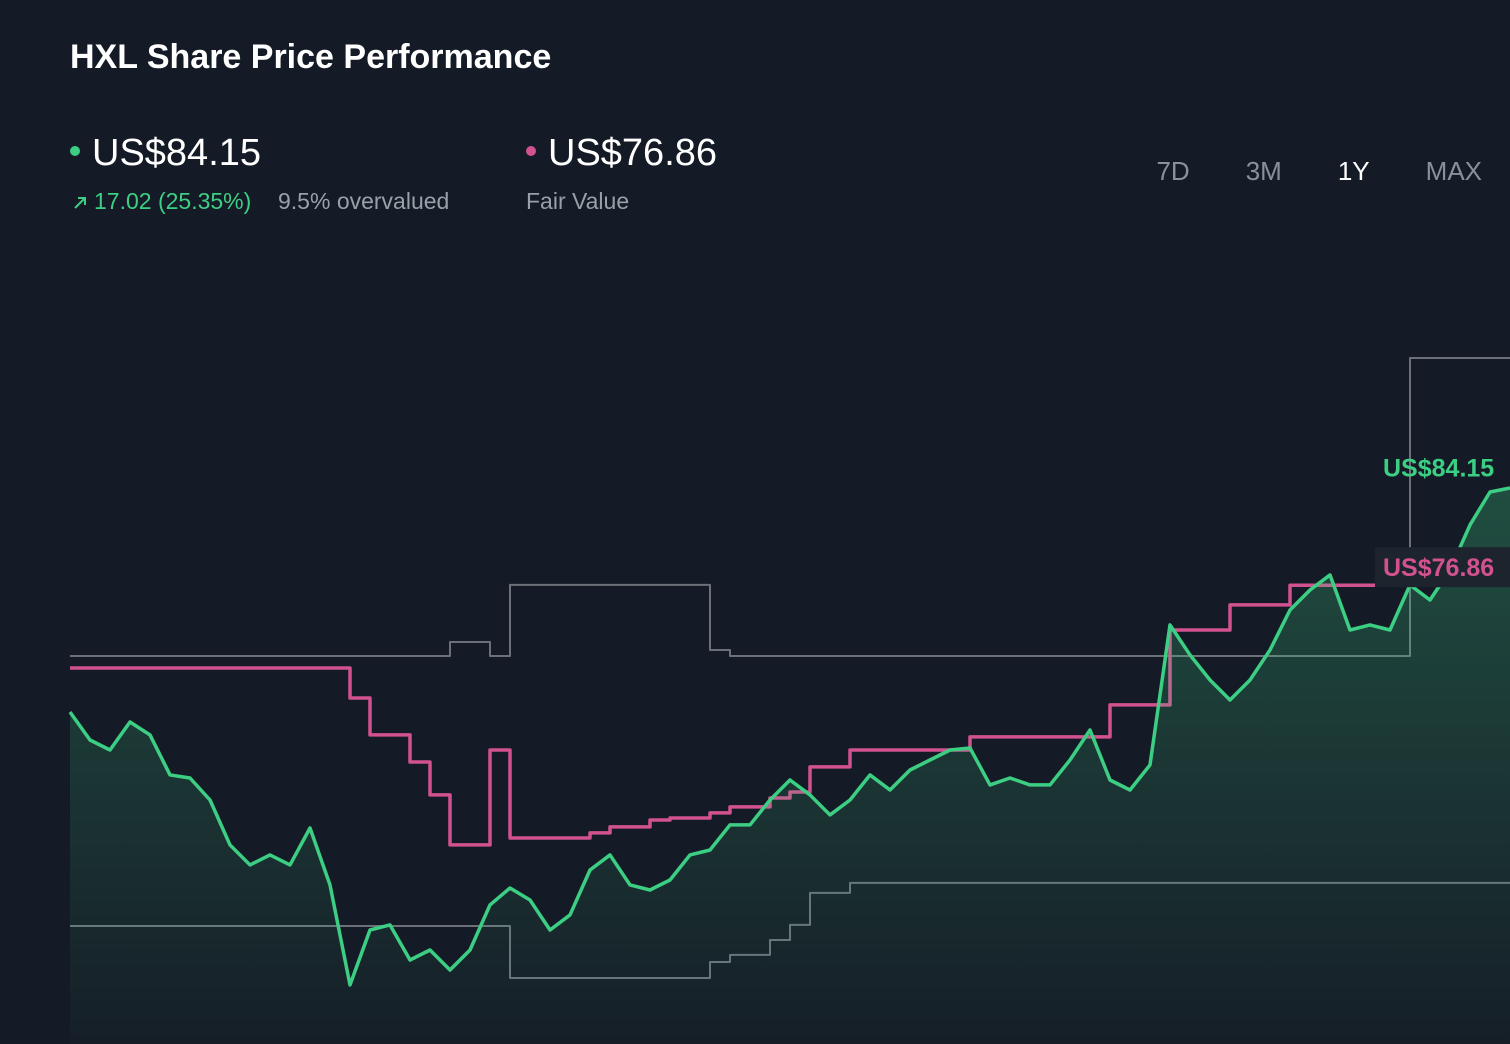  I want to click on up-arrow, so click(80, 202).